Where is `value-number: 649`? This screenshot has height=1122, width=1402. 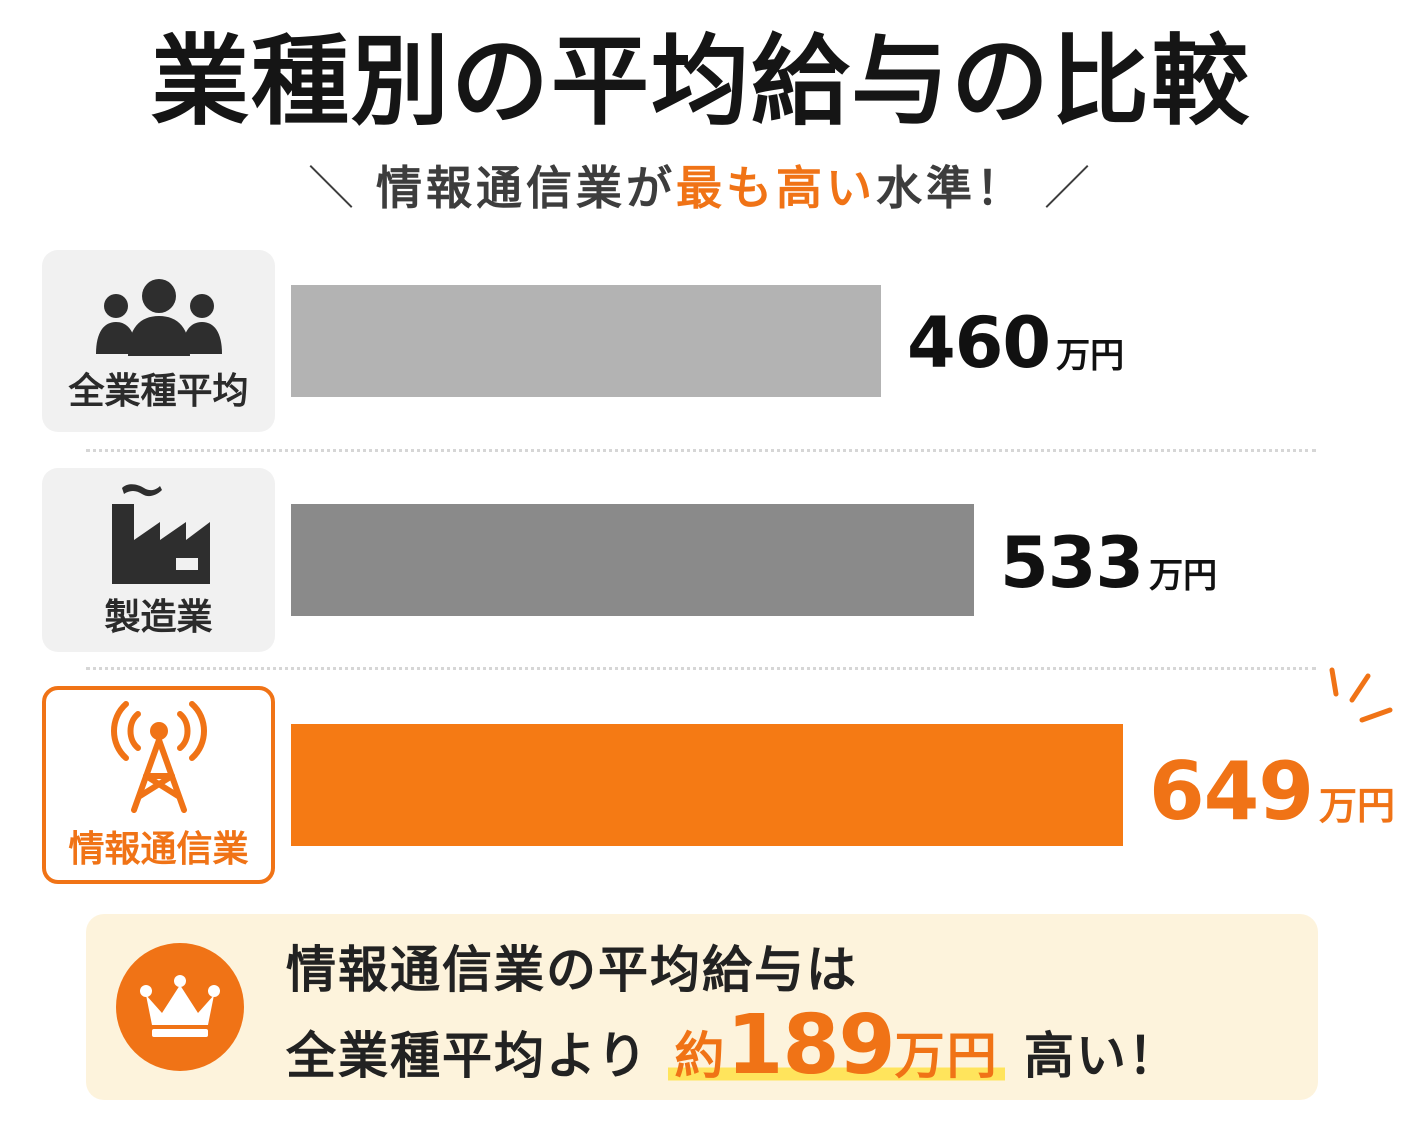 value-number: 649 is located at coordinates (1231, 791).